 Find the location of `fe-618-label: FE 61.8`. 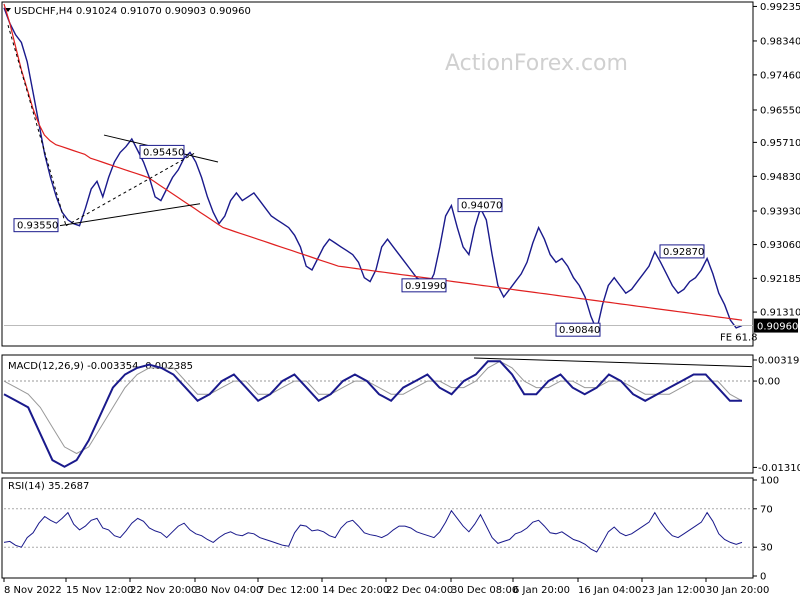

fe-618-label: FE 61.8 is located at coordinates (739, 338).